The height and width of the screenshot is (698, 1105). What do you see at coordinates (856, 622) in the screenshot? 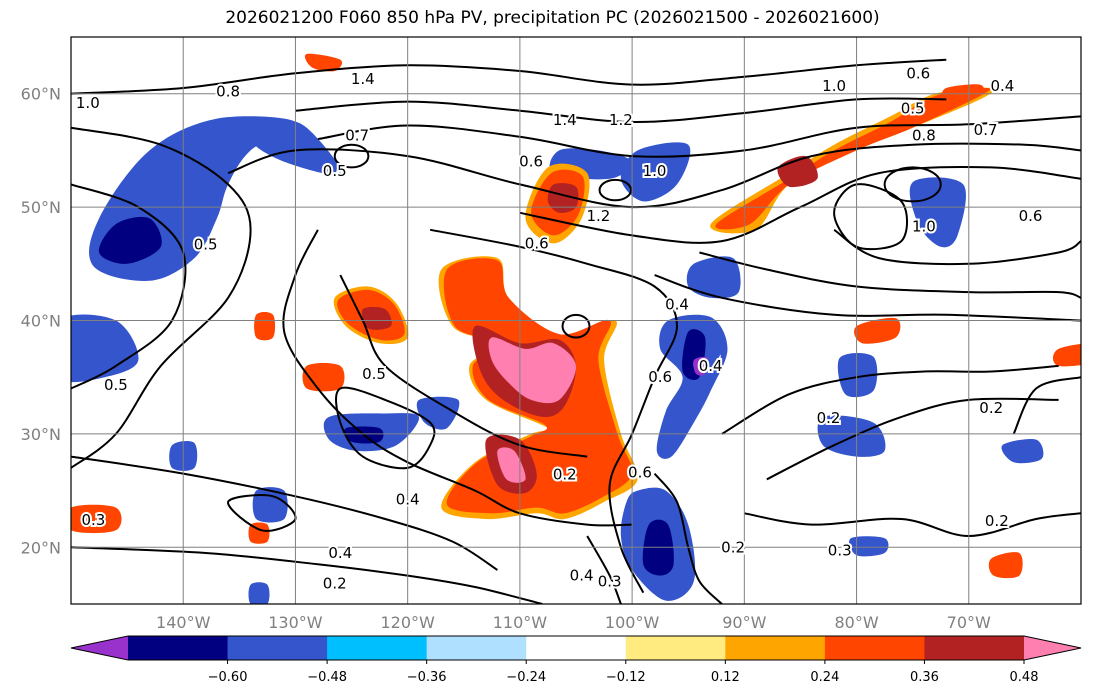
I see `lon-tick-label: 80°W` at bounding box center [856, 622].